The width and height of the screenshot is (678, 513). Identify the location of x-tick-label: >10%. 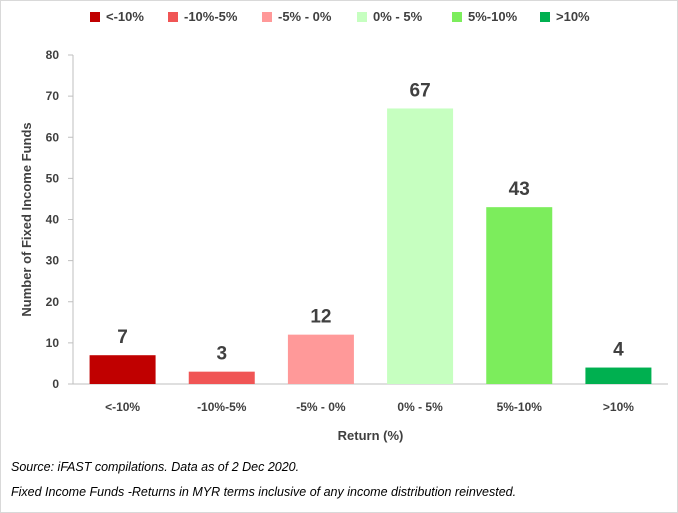
(618, 407).